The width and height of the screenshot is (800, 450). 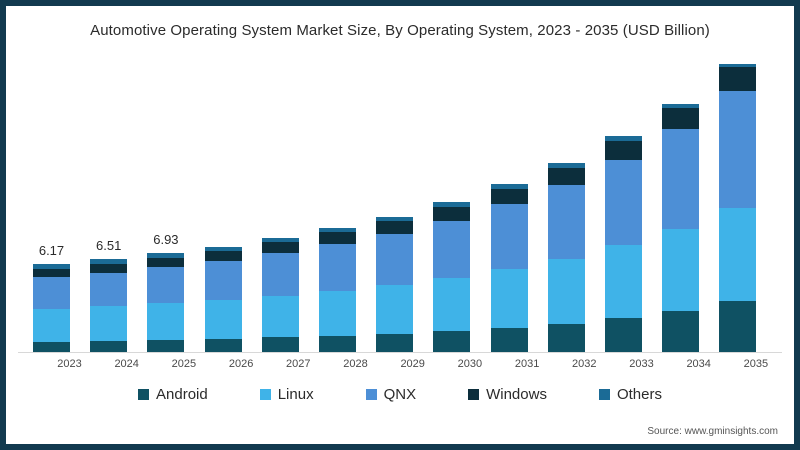 What do you see at coordinates (527, 364) in the screenshot?
I see `x-axis-tick-2031: 2031` at bounding box center [527, 364].